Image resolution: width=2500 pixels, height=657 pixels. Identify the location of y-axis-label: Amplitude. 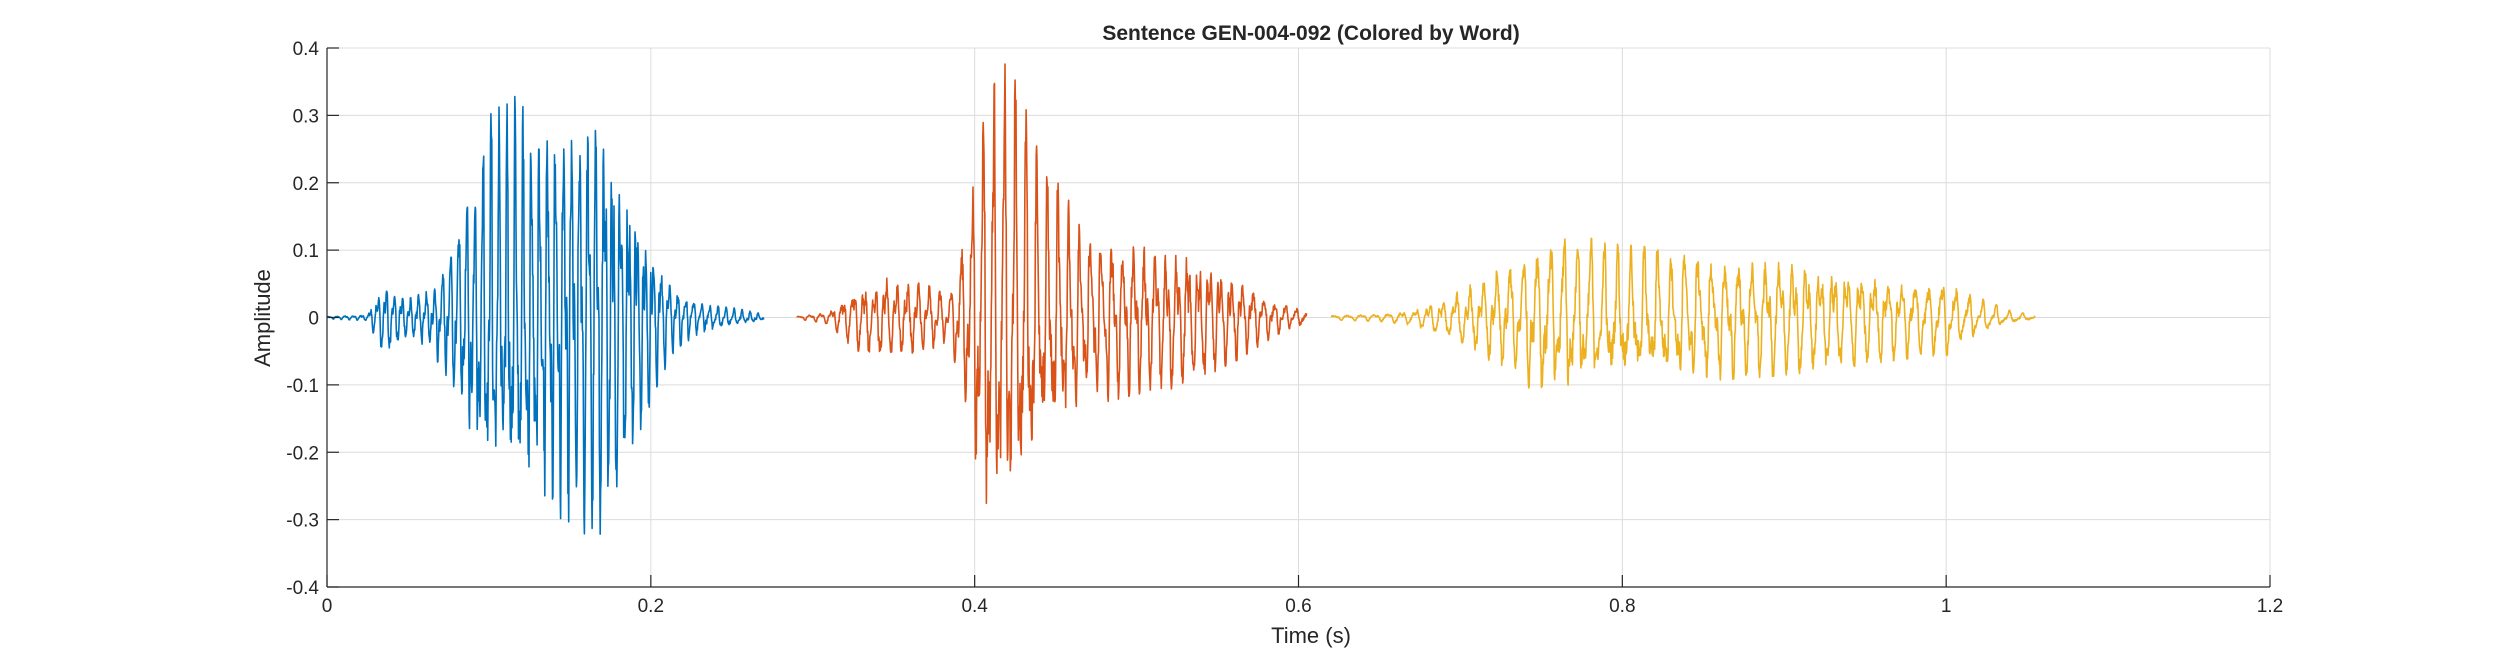
(262, 318).